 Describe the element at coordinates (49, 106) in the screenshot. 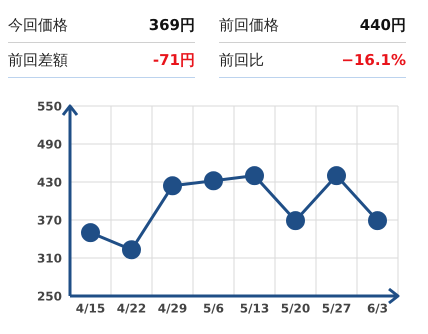

I see `y-tick-label: 550` at that location.